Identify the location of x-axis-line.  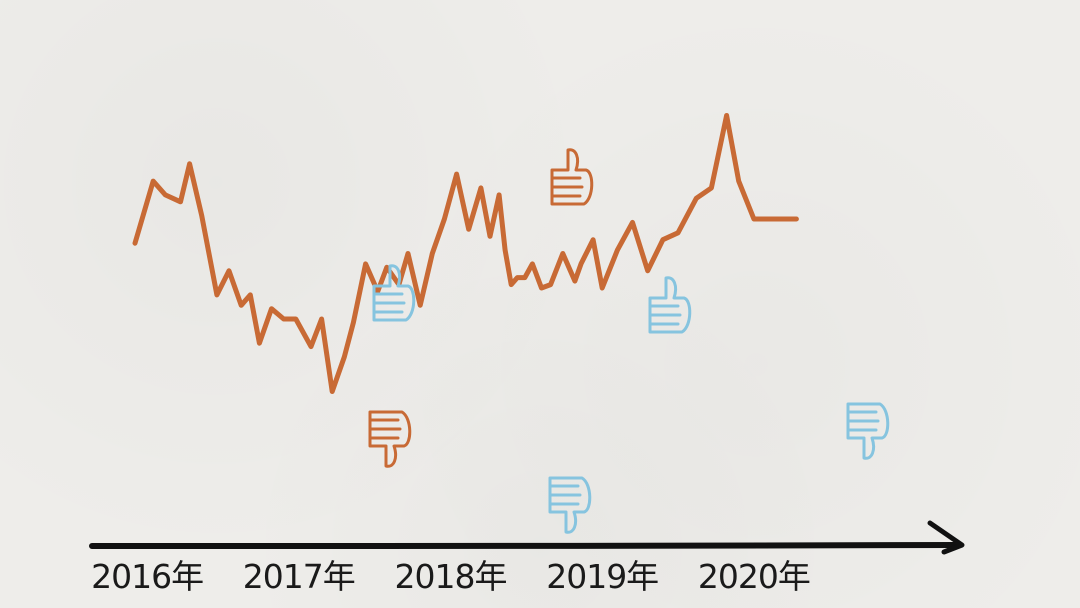
(525, 545).